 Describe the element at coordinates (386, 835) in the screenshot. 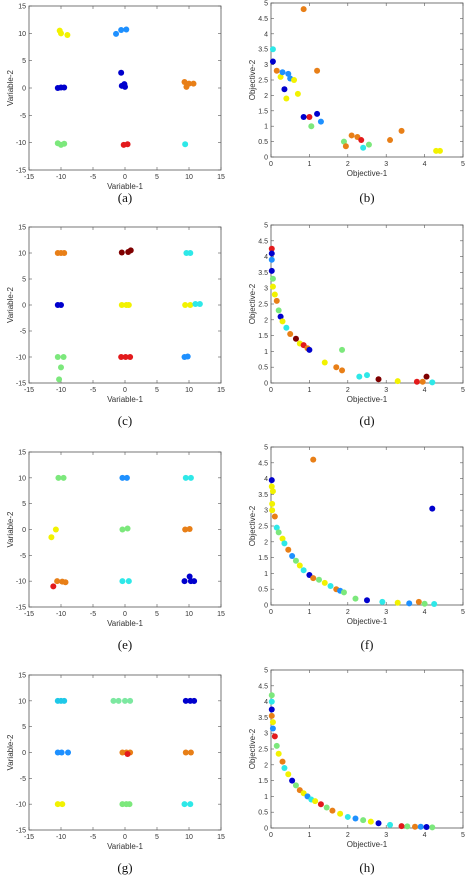

I see `x-tick-label: 3` at that location.